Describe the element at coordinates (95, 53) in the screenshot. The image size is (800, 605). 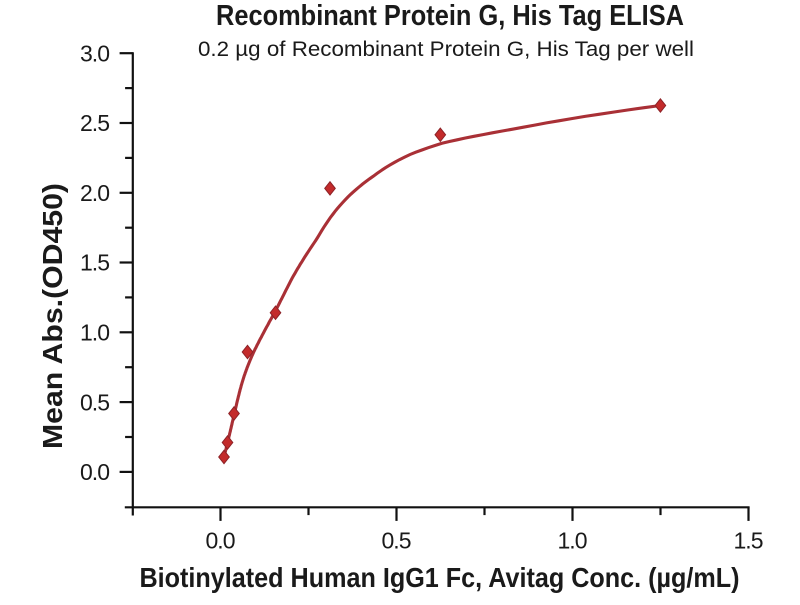
I see `svg-text: 3.0` at that location.